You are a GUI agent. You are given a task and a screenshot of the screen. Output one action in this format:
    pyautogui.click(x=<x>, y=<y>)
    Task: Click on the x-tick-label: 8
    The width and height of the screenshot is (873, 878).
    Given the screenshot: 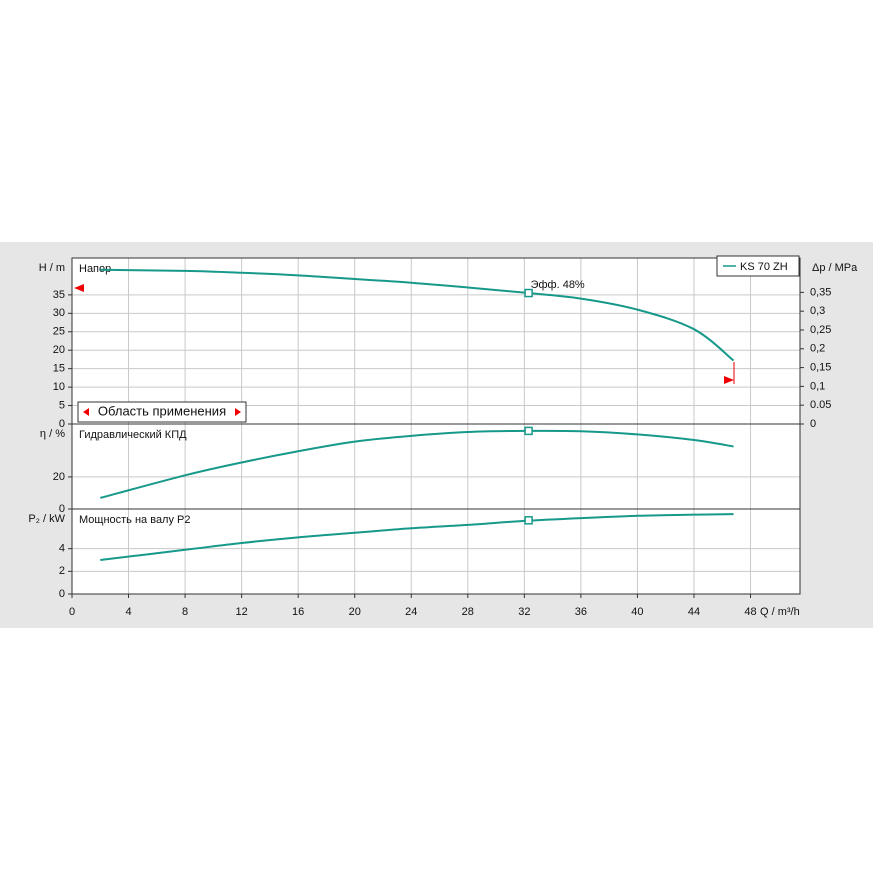 What is the action you would take?
    pyautogui.click(x=185, y=612)
    